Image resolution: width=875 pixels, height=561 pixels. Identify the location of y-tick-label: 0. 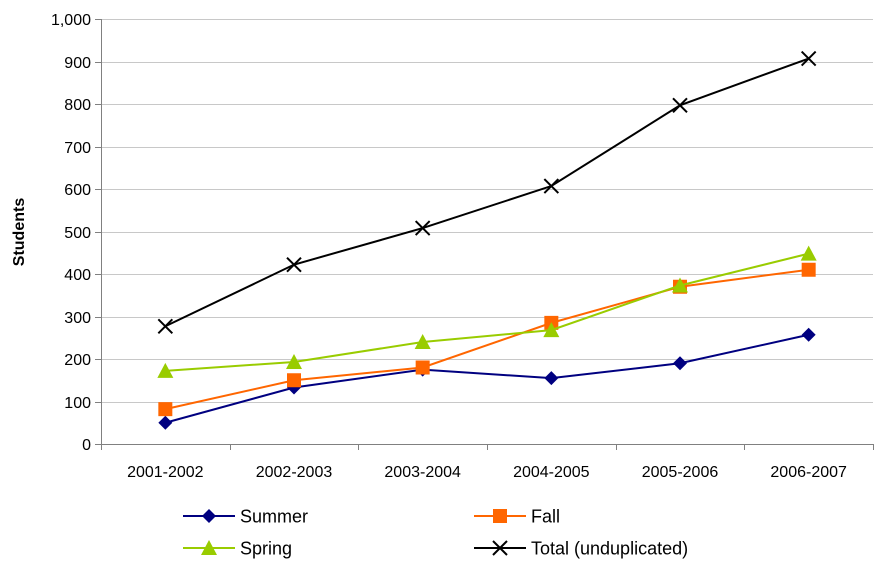
(86, 445).